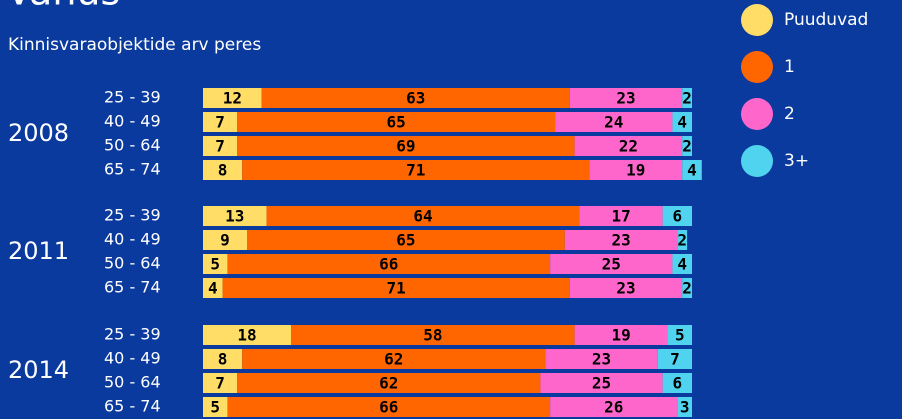 The height and width of the screenshot is (419, 902). I want to click on value-label: 66, so click(388, 264).